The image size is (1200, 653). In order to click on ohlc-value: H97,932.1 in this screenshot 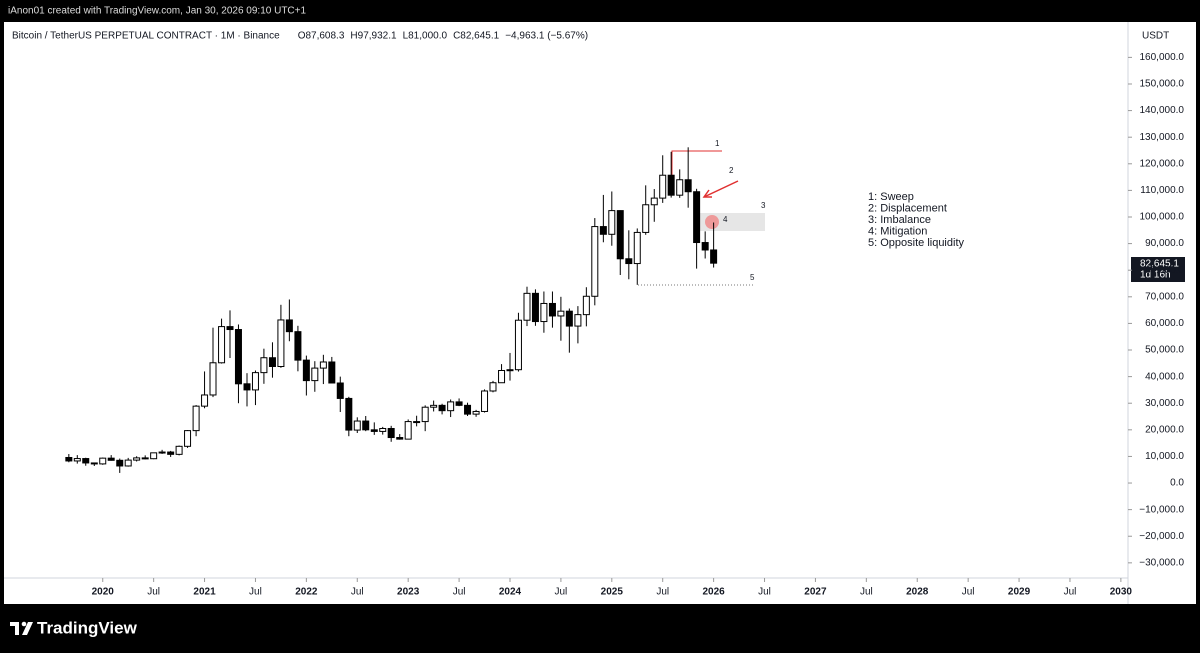, I will do `click(373, 36)`.